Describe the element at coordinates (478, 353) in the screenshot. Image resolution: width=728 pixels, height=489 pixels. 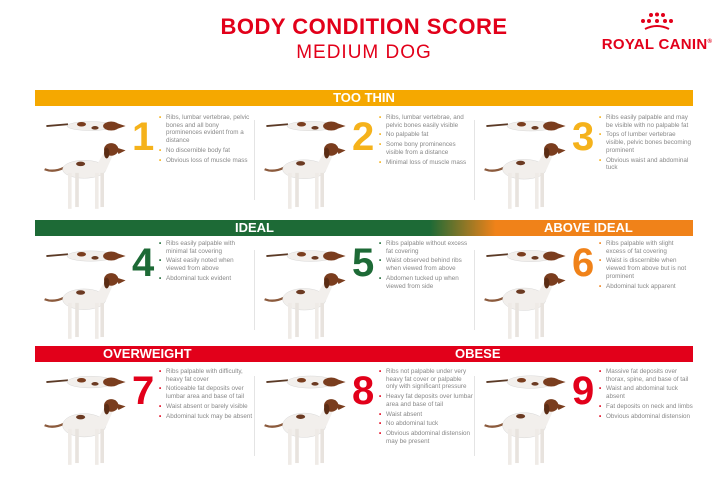
I see `band-label-obese: OBESE` at that location.